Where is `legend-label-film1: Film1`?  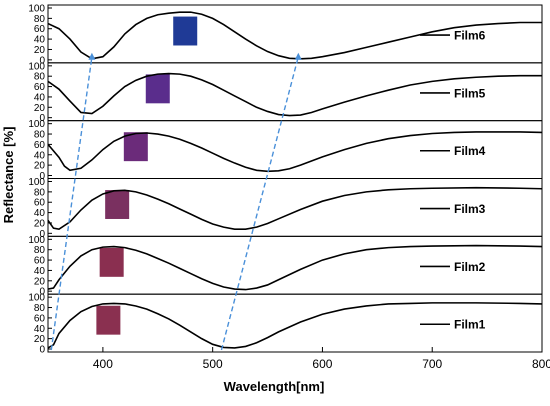 legend-label-film1: Film1 is located at coordinates (470, 325).